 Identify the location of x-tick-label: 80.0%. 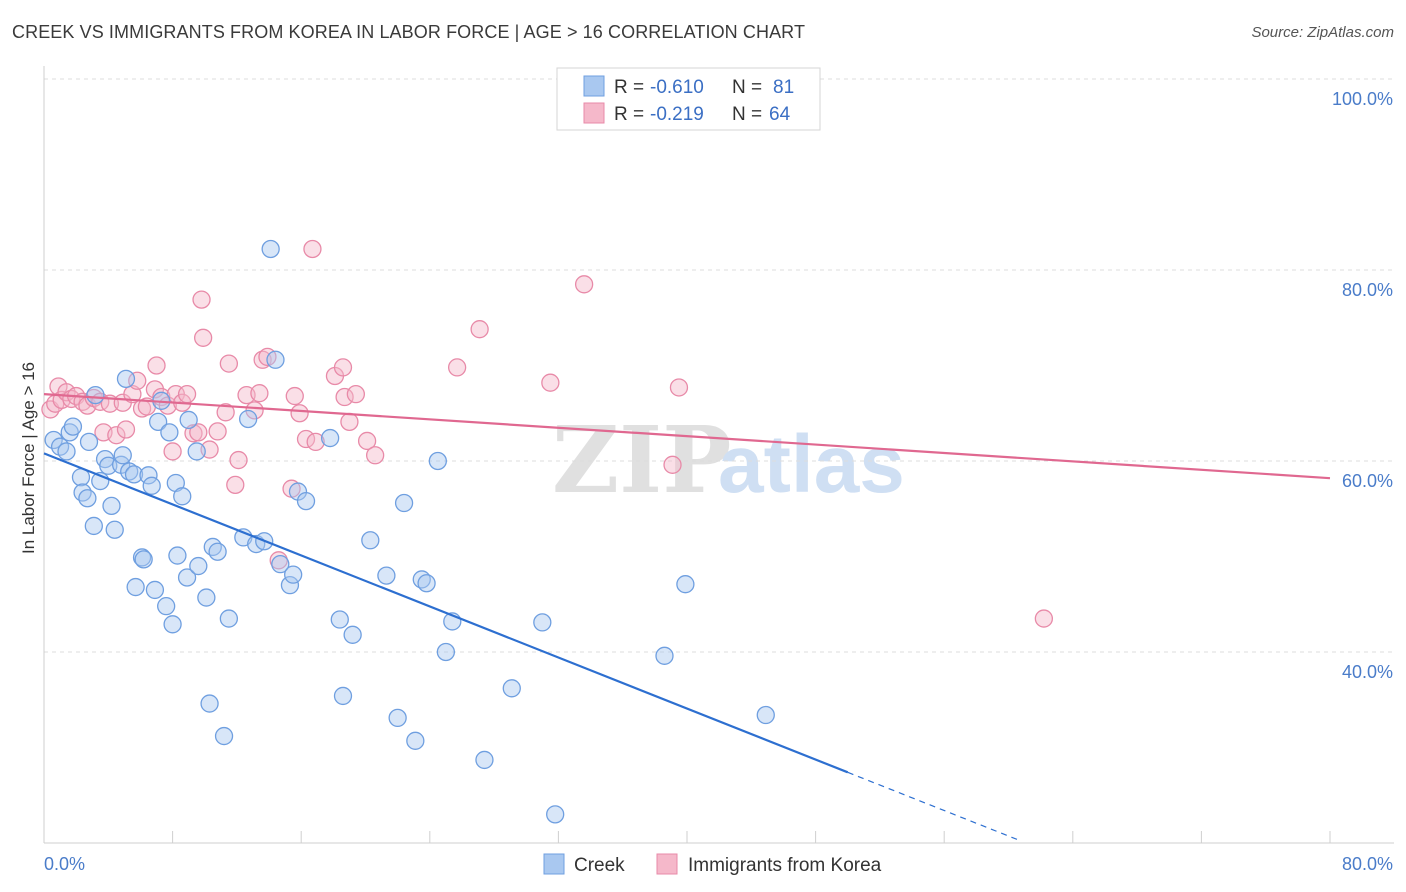
(1367, 864).